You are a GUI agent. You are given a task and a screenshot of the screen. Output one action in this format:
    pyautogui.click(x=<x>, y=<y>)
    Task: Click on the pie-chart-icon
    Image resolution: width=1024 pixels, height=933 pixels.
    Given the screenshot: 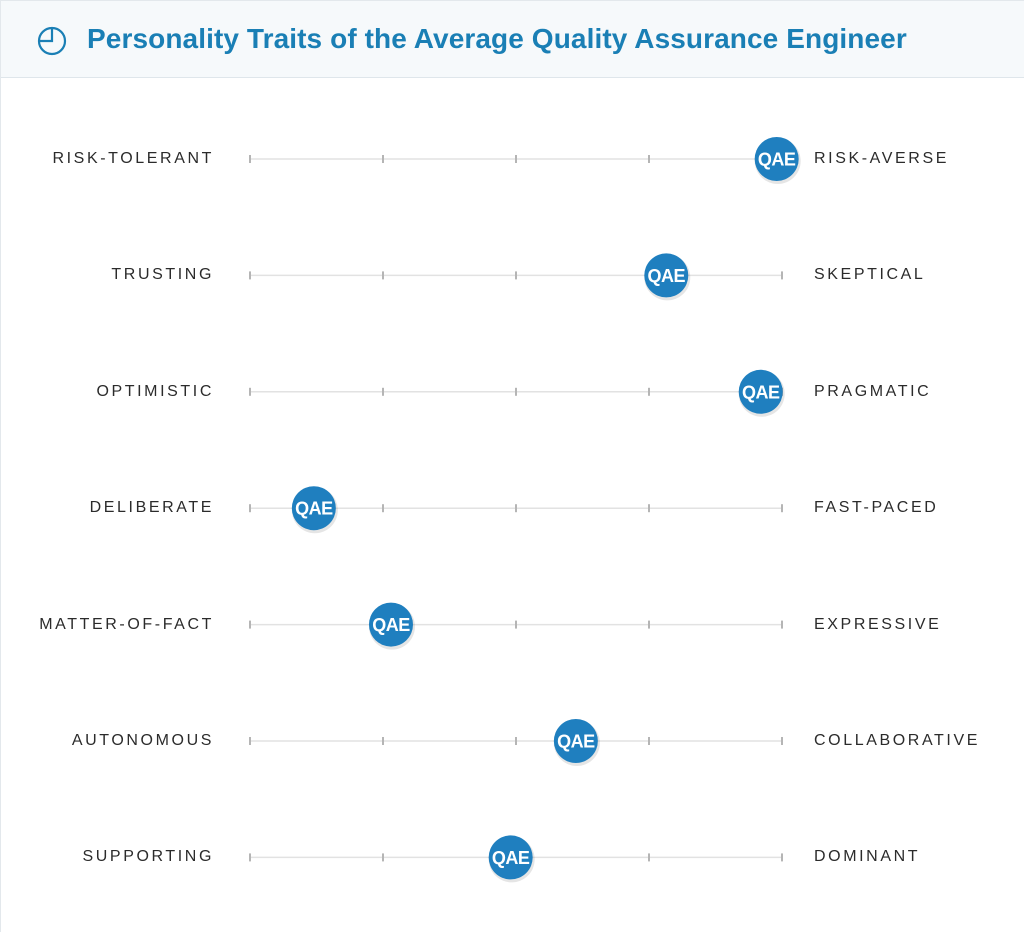 What is the action you would take?
    pyautogui.click(x=52, y=41)
    